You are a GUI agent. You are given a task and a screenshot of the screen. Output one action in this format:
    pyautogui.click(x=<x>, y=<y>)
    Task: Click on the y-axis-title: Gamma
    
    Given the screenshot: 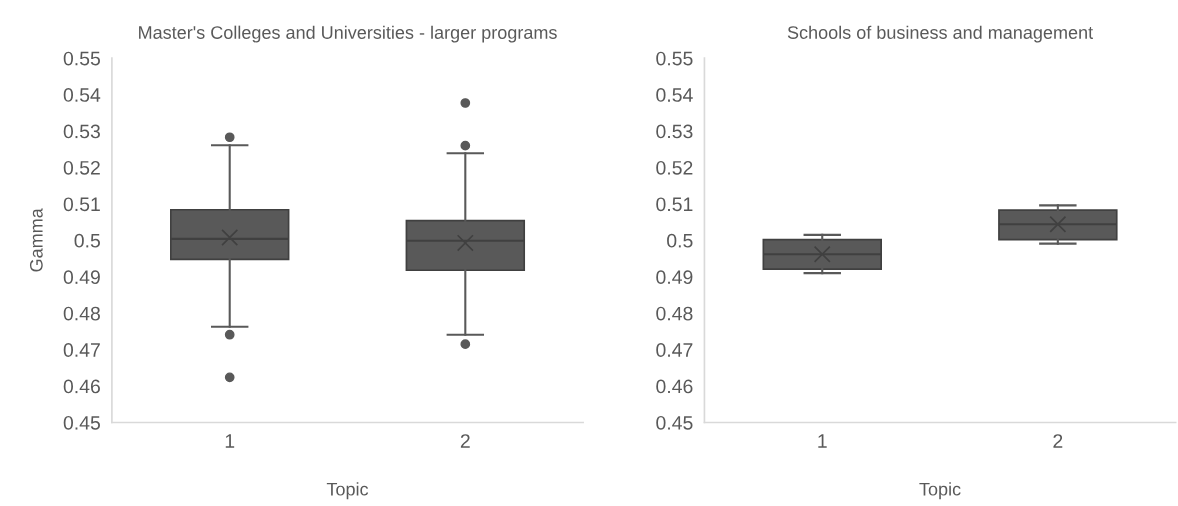 What is the action you would take?
    pyautogui.click(x=36, y=240)
    